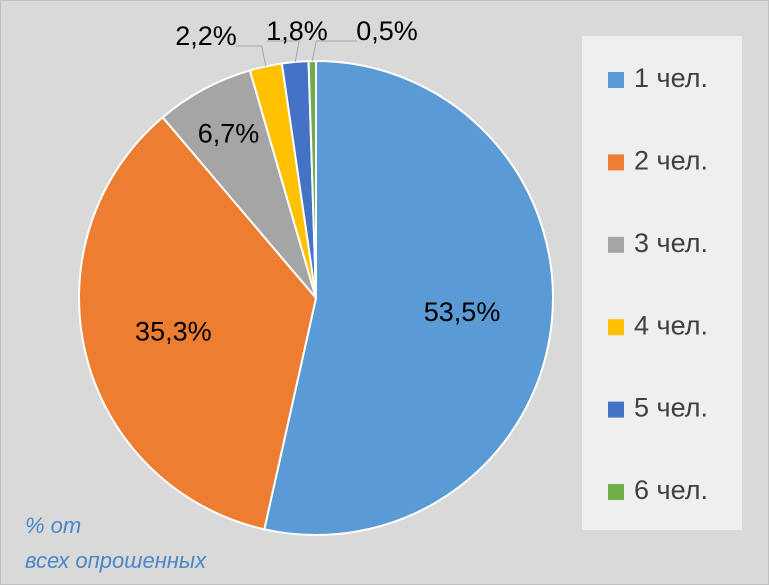 The width and height of the screenshot is (769, 585). Describe the element at coordinates (297, 31) in the screenshot. I see `data-label: 1,8%` at that location.